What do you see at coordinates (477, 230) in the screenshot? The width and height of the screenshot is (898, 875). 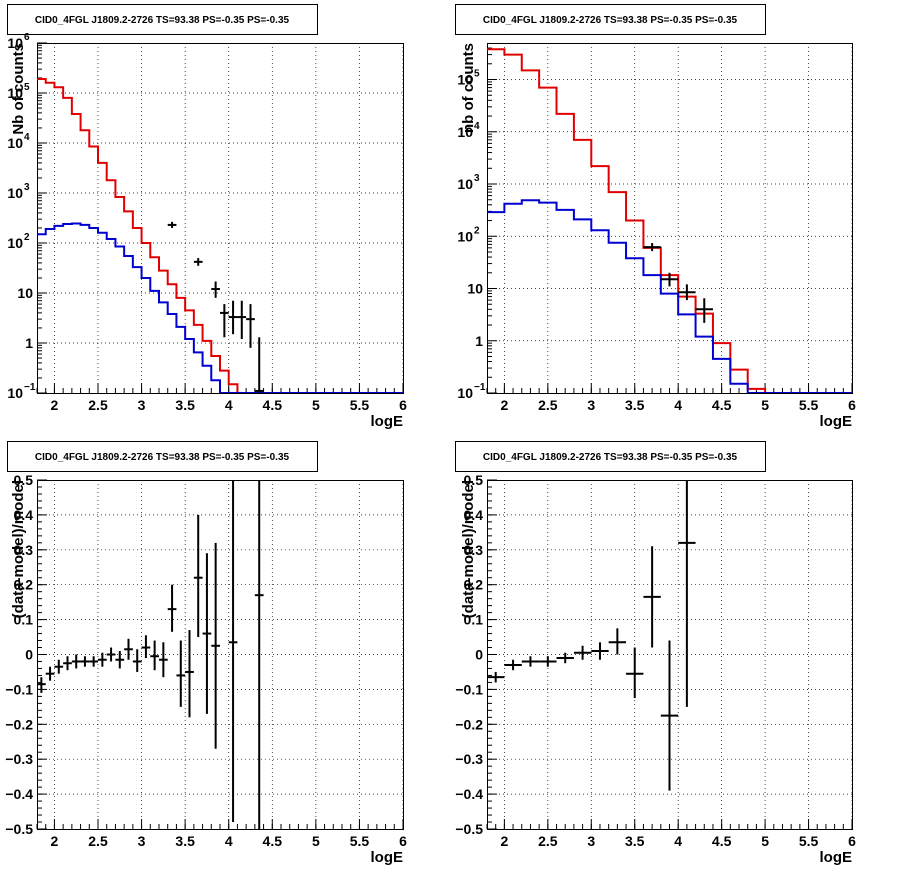 I see `y-tick-exponent: 2` at bounding box center [477, 230].